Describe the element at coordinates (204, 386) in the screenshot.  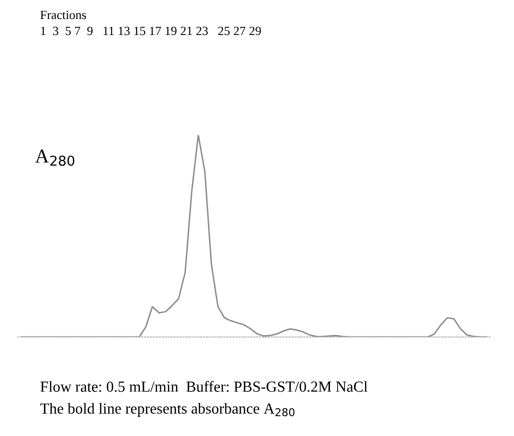
I see `text: Flow rate: 0.5 mL/min Buffer: PBS-GST/0.2M NaCl` at that location.